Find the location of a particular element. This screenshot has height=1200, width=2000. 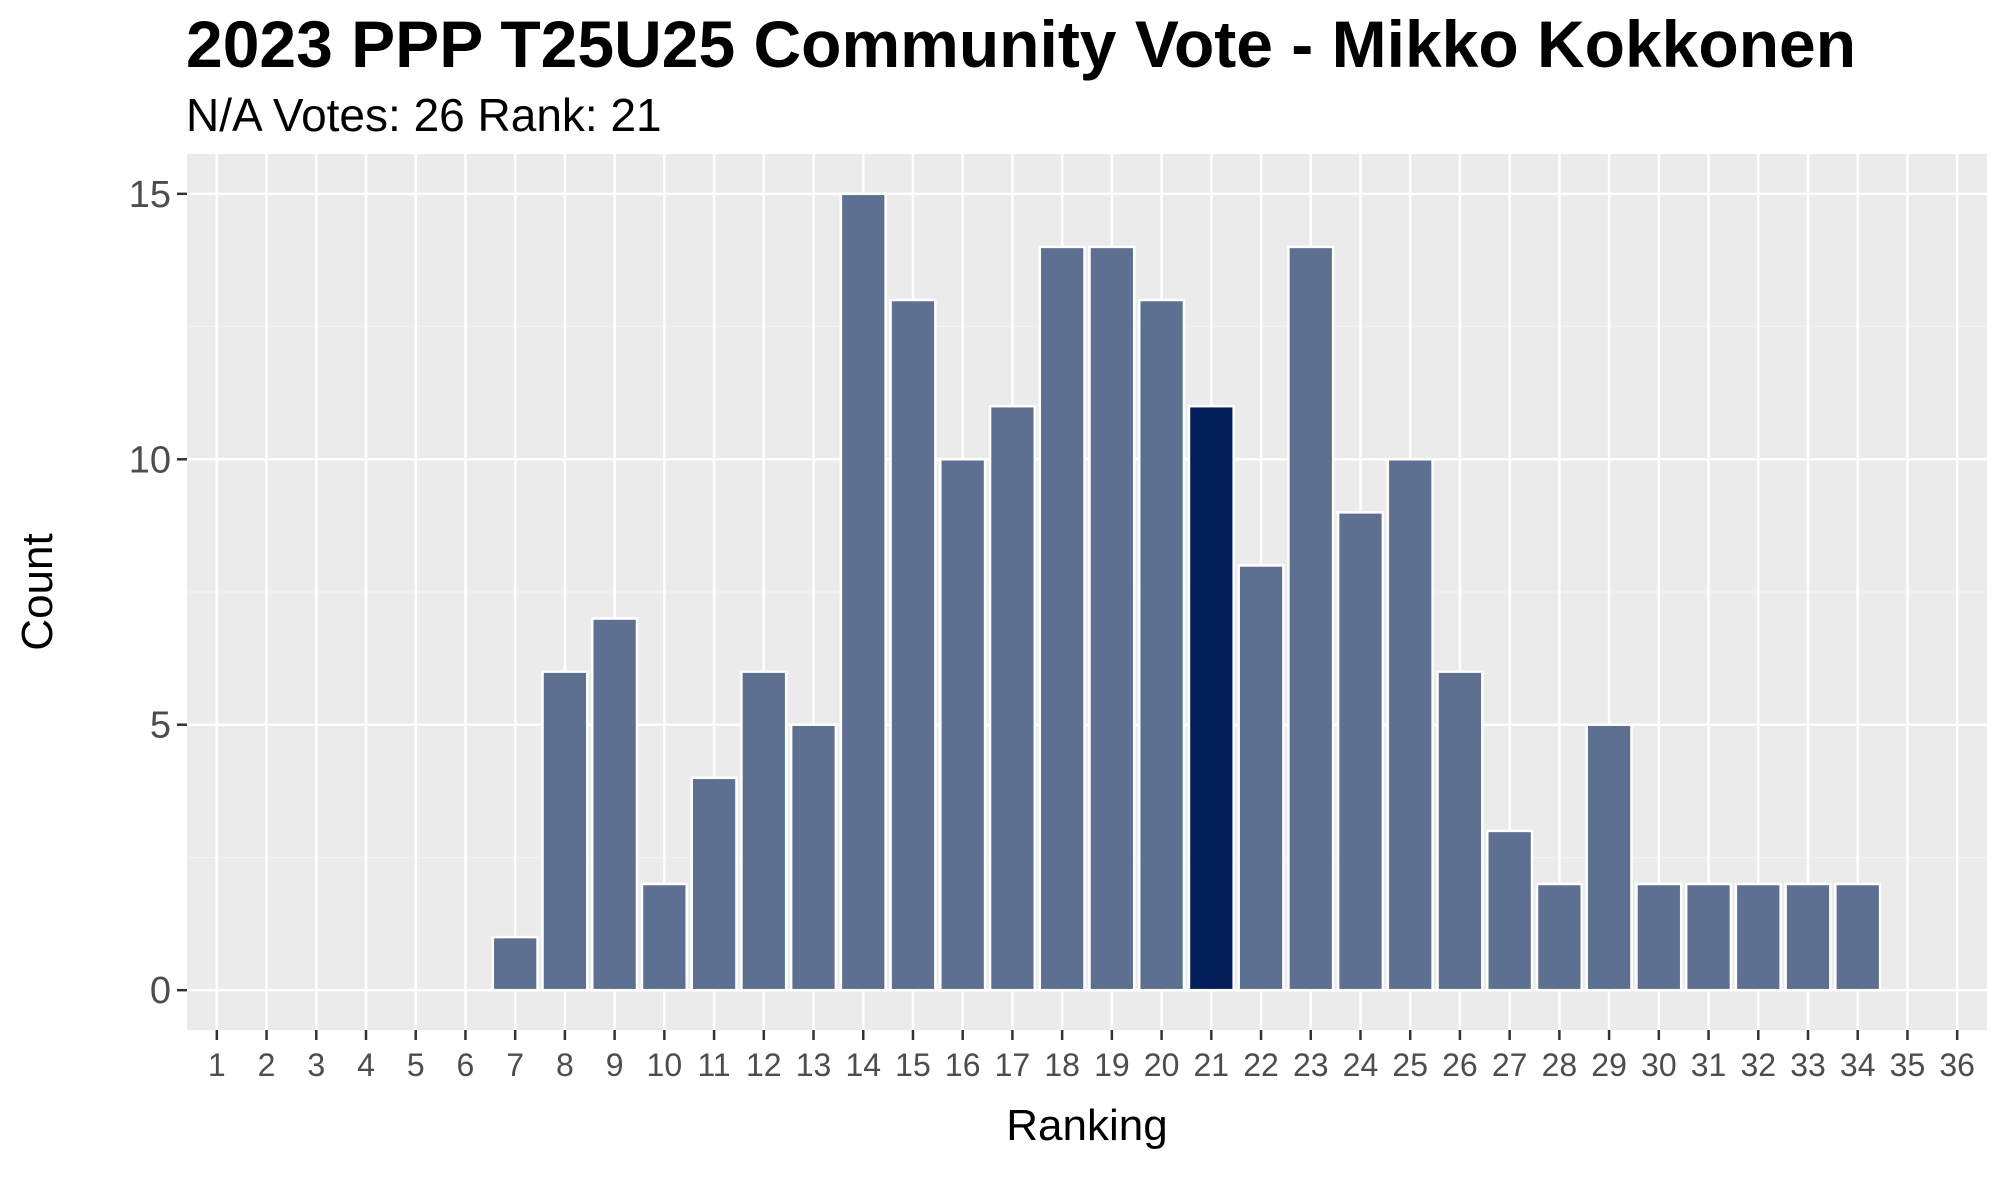

y-axis-title: Count is located at coordinates (37, 591).